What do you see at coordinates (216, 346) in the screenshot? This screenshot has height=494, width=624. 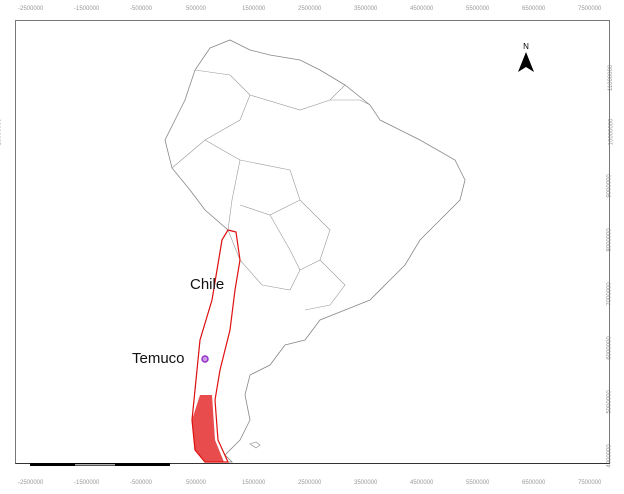 I see `chile-shape` at bounding box center [216, 346].